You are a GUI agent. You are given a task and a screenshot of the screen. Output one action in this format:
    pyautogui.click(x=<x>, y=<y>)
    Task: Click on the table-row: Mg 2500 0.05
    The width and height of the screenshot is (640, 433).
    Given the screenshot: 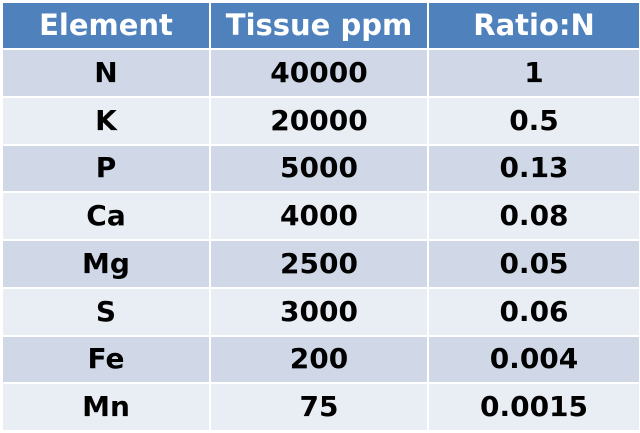 What is the action you would take?
    pyautogui.click(x=320, y=264)
    